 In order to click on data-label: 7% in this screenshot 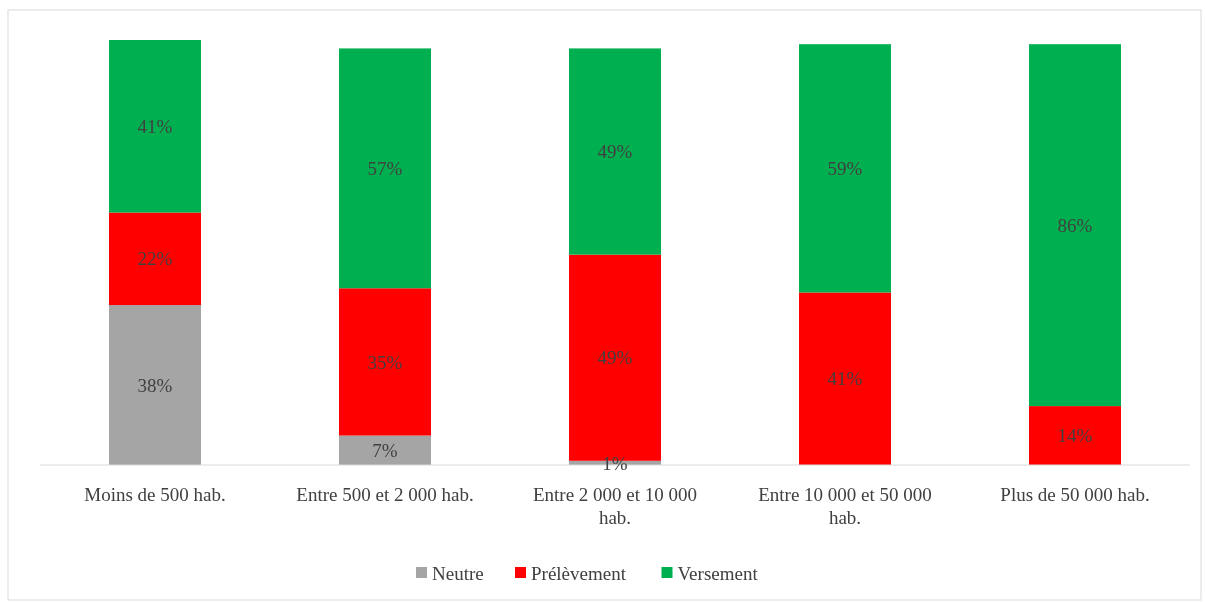, I will do `click(385, 450)`.